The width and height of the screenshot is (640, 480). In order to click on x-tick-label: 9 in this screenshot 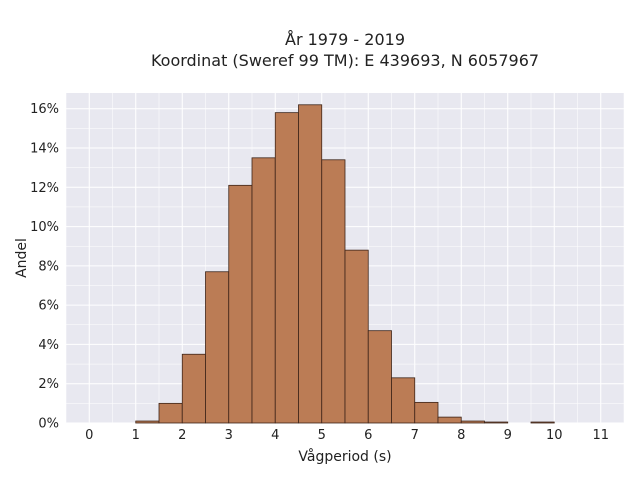, I will do `click(508, 435)`.